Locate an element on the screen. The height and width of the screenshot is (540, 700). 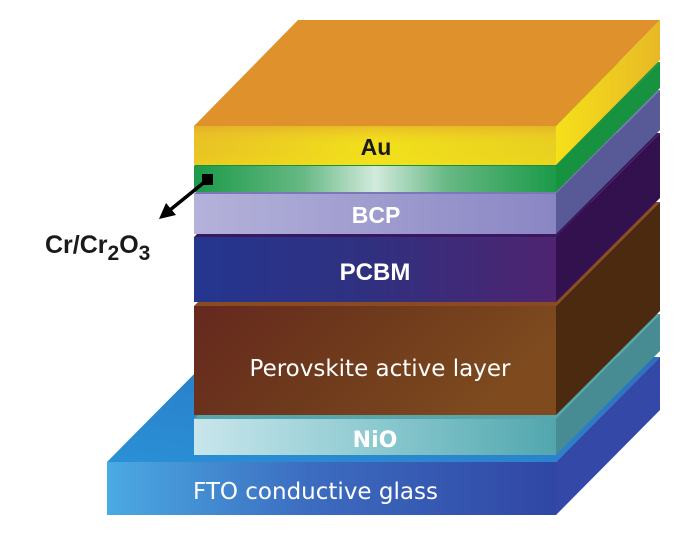
au-top-face is located at coordinates (427, 73).